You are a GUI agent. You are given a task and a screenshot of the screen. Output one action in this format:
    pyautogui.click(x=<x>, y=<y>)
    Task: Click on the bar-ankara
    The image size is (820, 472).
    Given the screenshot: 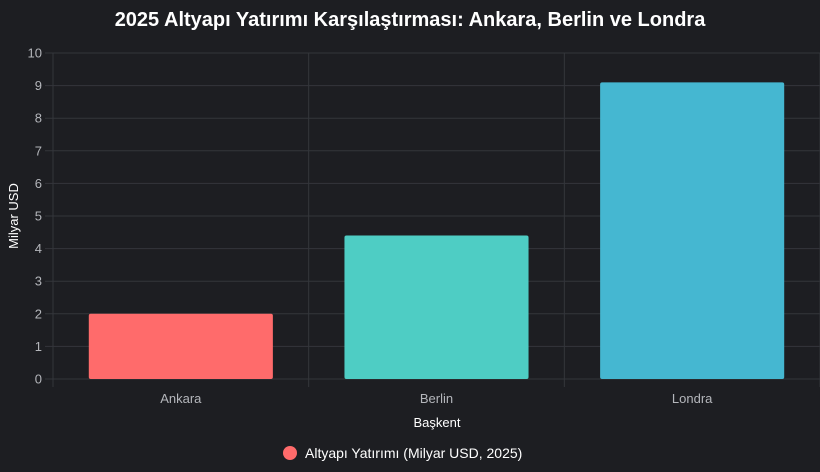 What is the action you would take?
    pyautogui.click(x=180, y=346)
    